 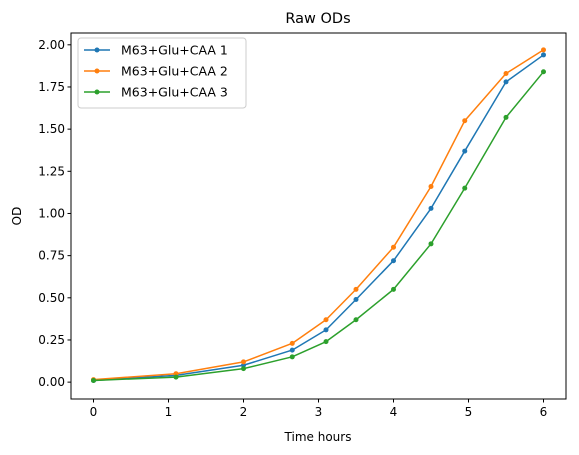 What do you see at coordinates (51, 340) in the screenshot?
I see `y-tick-label: 0.25` at bounding box center [51, 340].